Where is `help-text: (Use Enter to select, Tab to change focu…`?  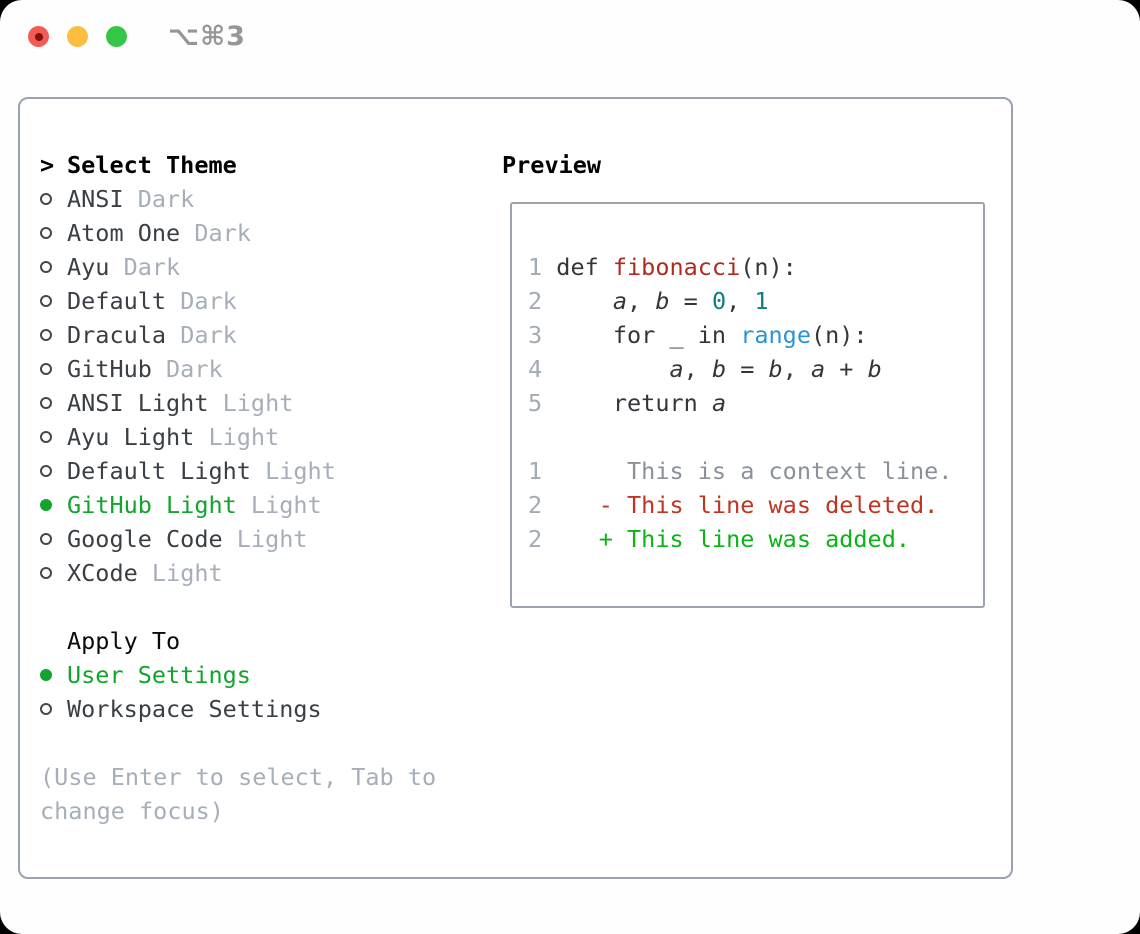 help-text: (Use Enter to select, Tab to change focu… is located at coordinates (238, 794).